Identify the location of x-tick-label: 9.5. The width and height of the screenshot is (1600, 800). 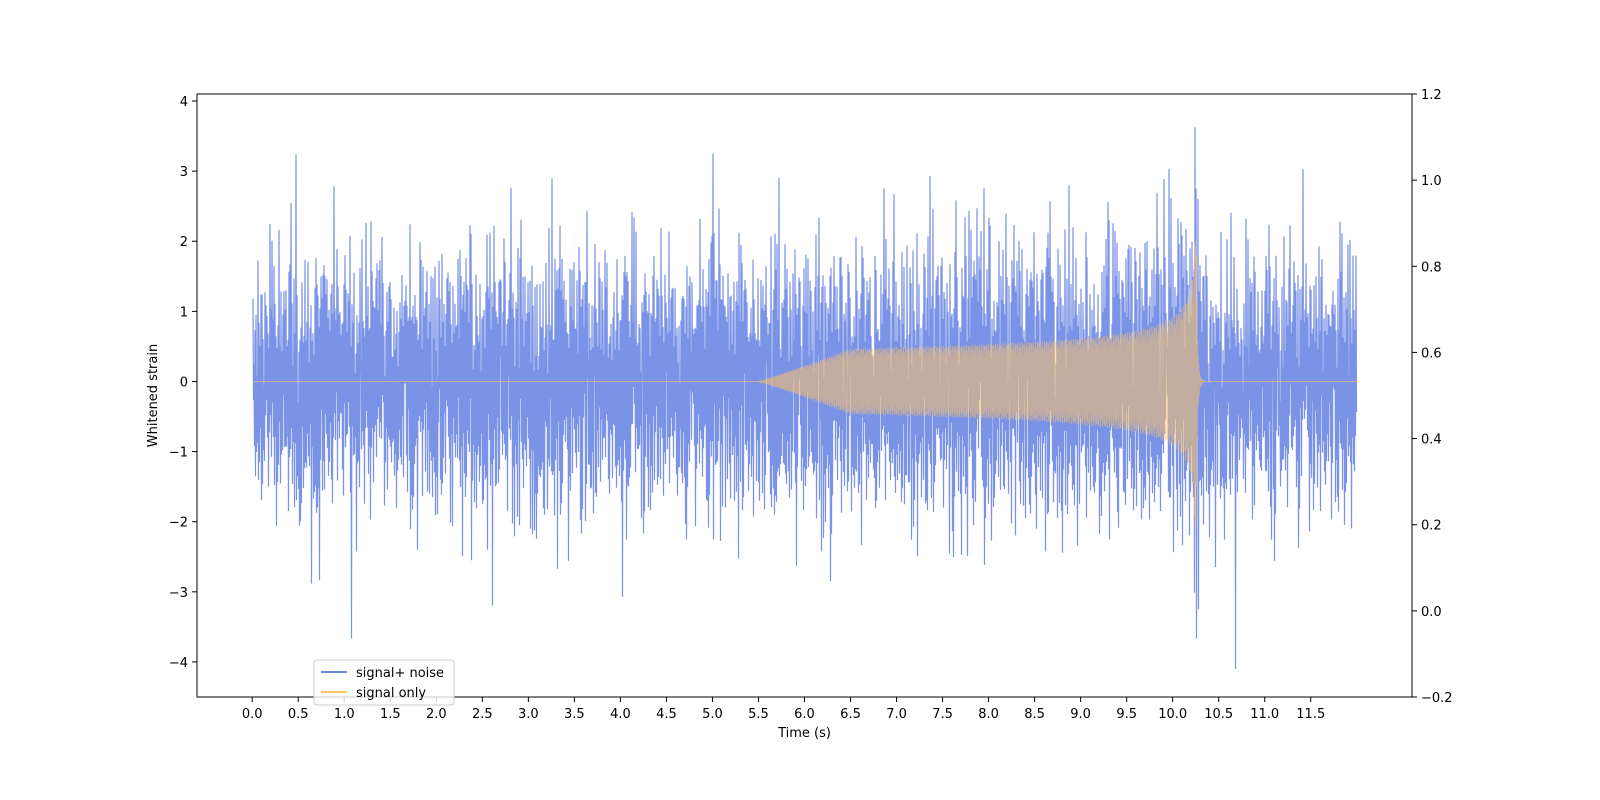
(1126, 714).